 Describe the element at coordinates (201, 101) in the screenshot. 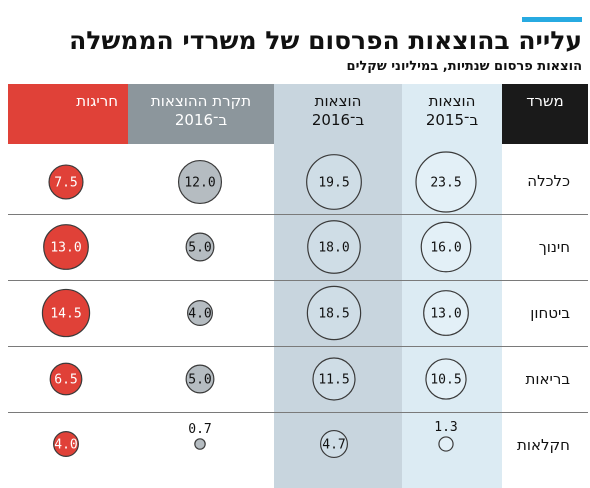

I see `header-budget-2016-line1: תקרת ההוצאות` at that location.